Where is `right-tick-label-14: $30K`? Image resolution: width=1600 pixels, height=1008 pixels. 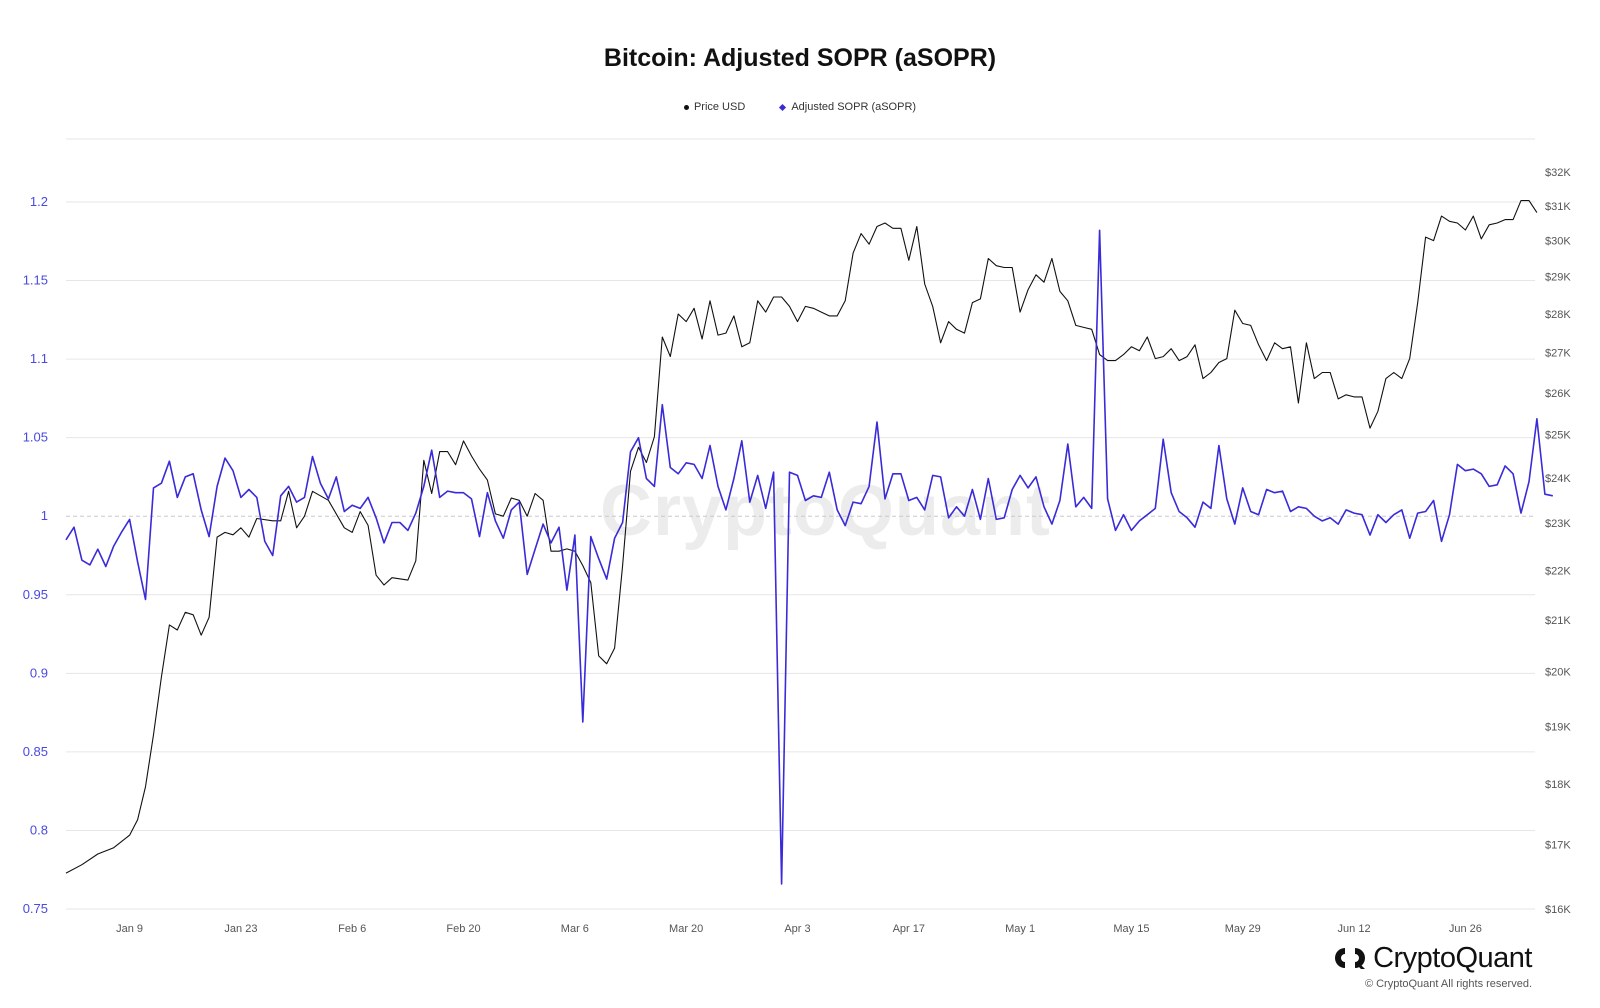 right-tick-label-14: $30K is located at coordinates (1558, 242).